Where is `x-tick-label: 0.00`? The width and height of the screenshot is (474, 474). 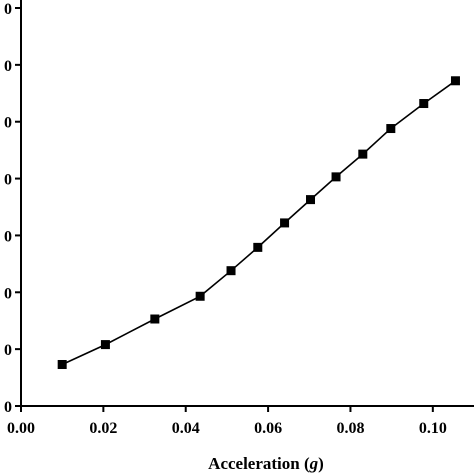 x-tick-label: 0.00 is located at coordinates (21, 428).